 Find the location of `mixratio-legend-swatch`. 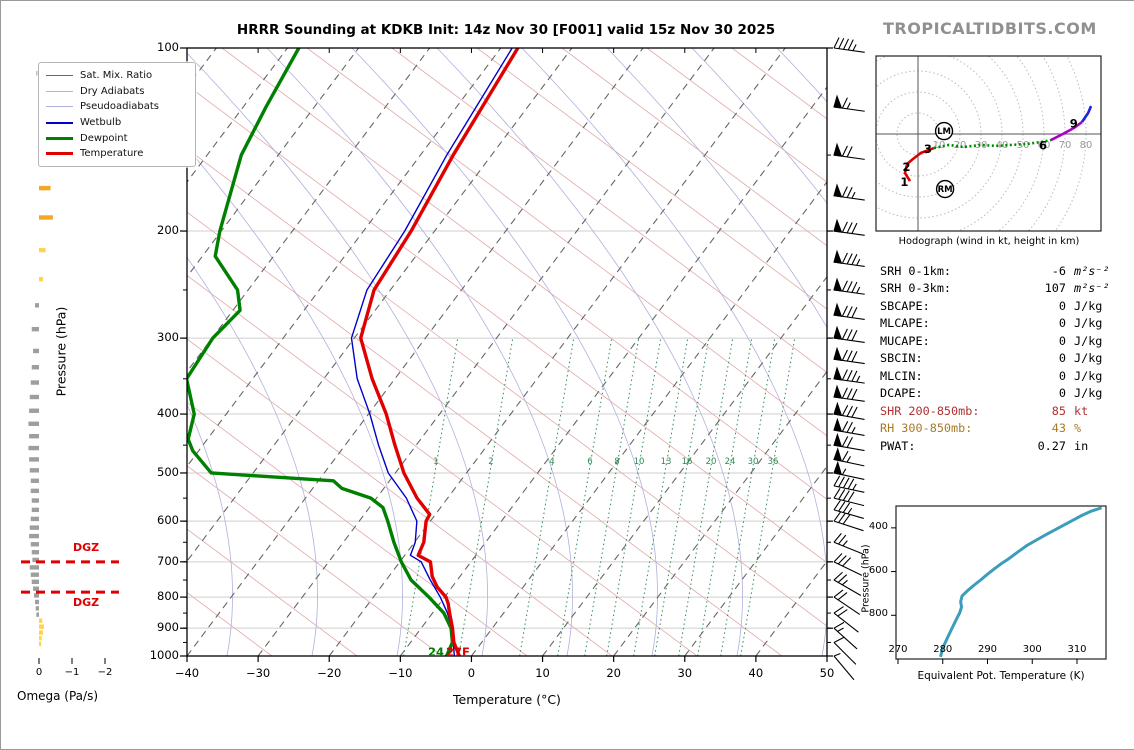

mixratio-legend-swatch is located at coordinates (59, 76).